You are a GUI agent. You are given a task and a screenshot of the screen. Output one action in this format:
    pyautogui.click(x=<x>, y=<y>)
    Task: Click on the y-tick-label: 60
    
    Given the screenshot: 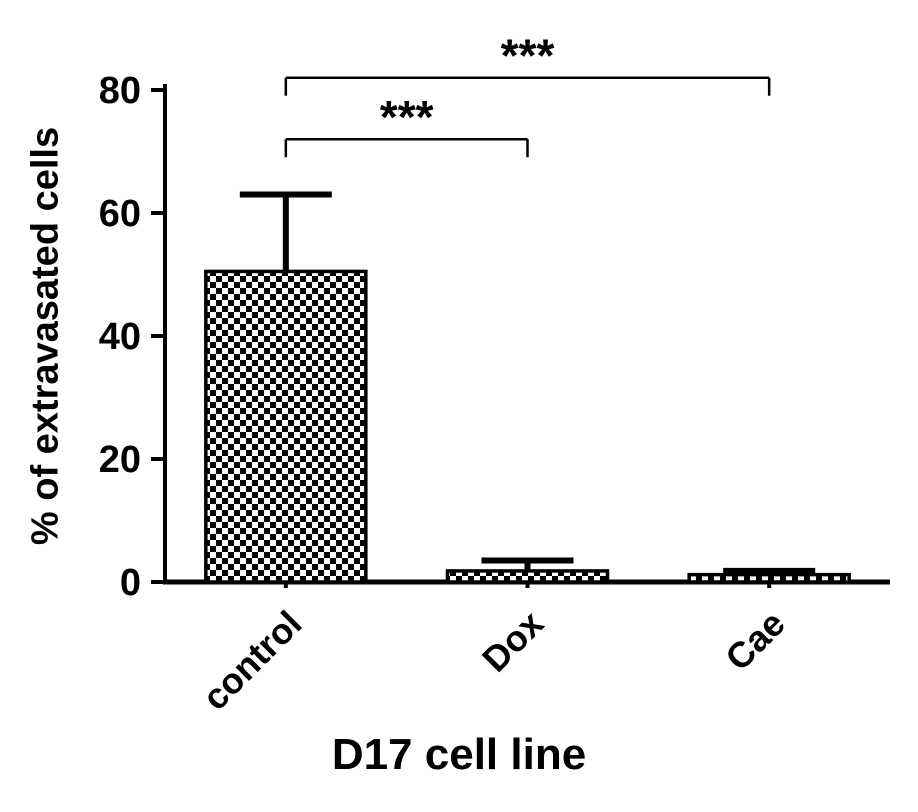 What is the action you would take?
    pyautogui.click(x=120, y=214)
    